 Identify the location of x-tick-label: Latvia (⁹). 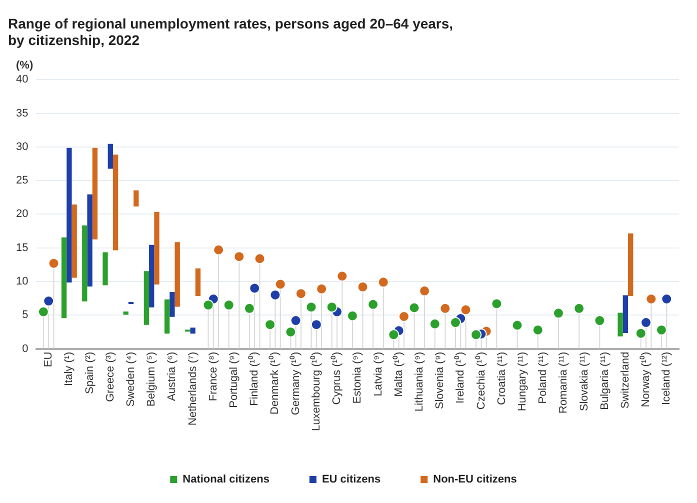
(378, 374).